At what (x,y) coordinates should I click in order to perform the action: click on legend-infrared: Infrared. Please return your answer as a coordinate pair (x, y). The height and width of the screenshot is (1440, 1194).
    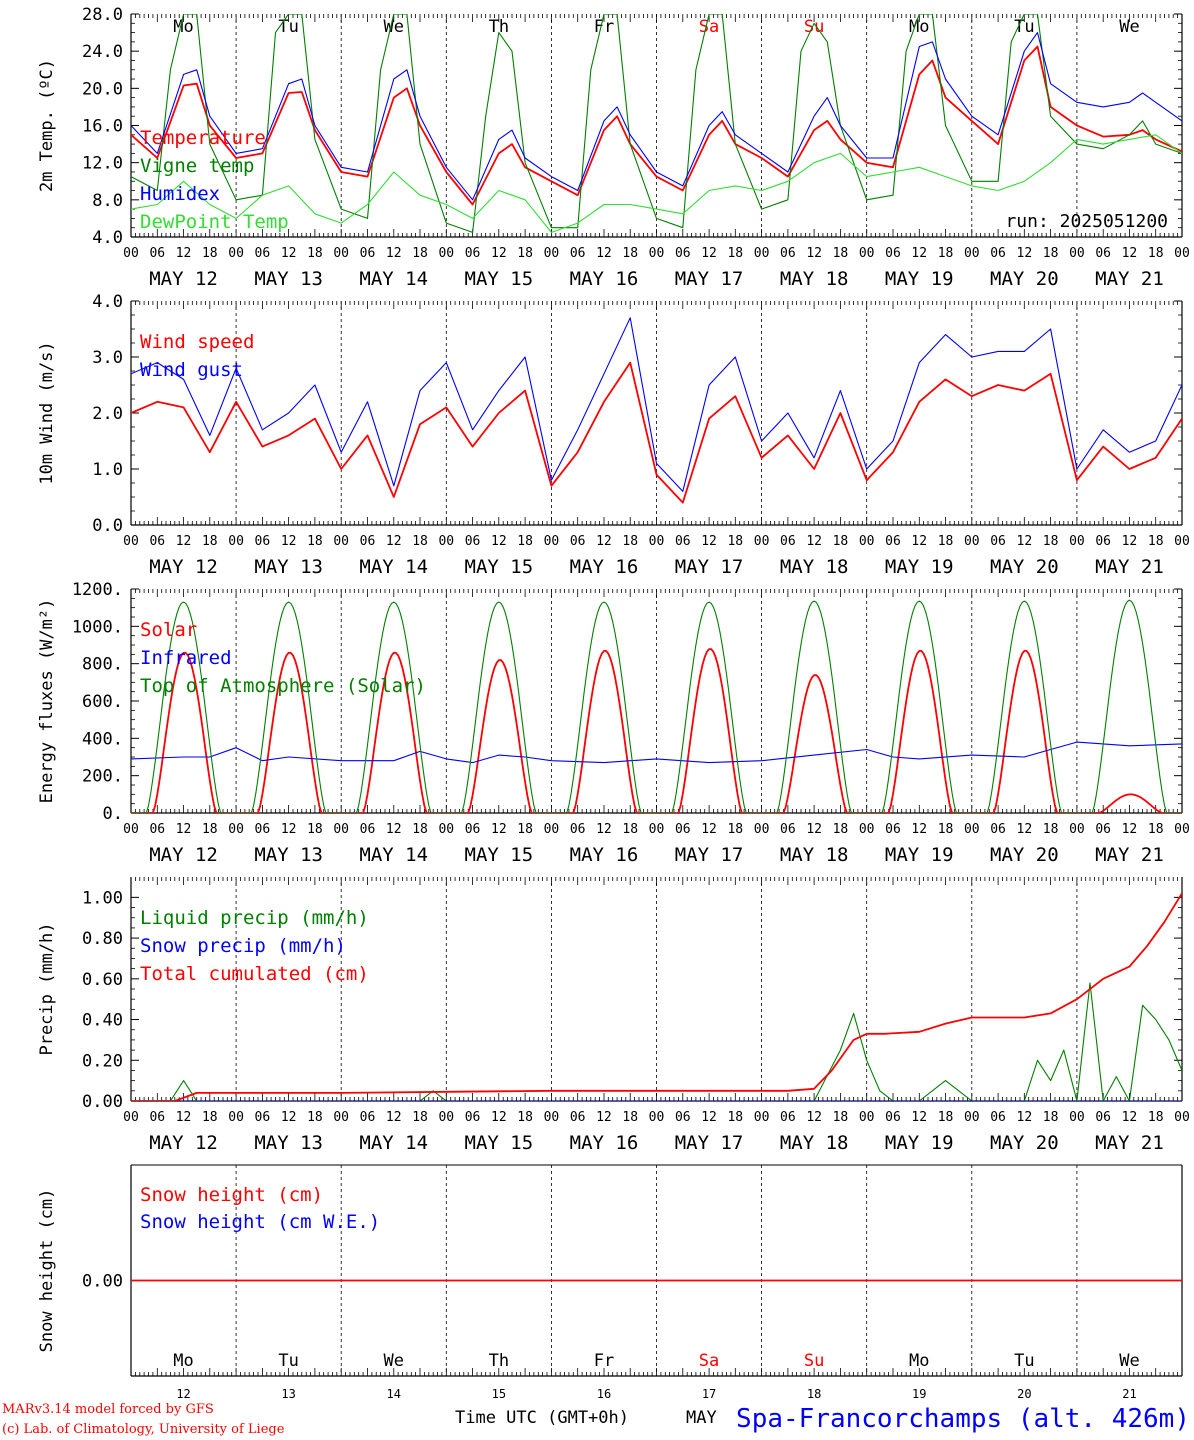
    Looking at the image, I should click on (186, 658).